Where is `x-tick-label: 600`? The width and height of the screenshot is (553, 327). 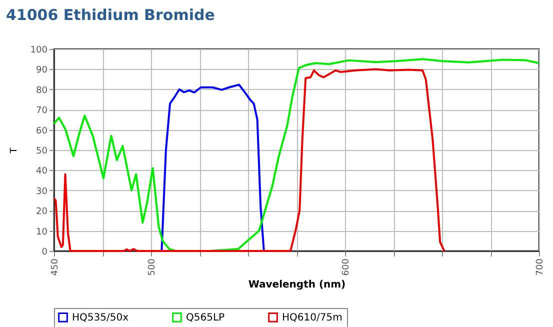 x-tick-label: 600 is located at coordinates (347, 267).